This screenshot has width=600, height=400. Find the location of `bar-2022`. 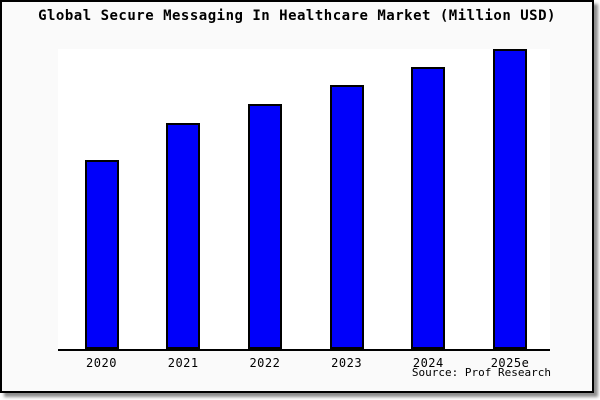

bar-2022 is located at coordinates (264, 226).